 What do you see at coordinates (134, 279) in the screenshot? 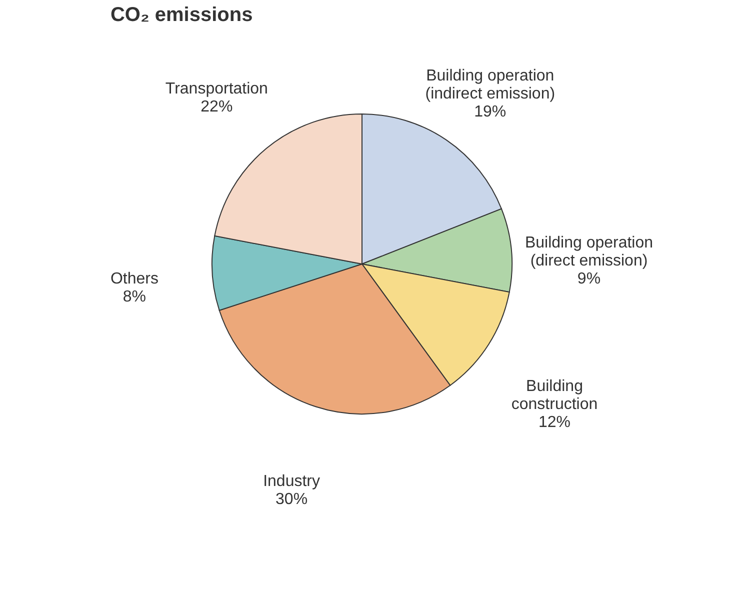
I see `slice-label: Others` at bounding box center [134, 279].